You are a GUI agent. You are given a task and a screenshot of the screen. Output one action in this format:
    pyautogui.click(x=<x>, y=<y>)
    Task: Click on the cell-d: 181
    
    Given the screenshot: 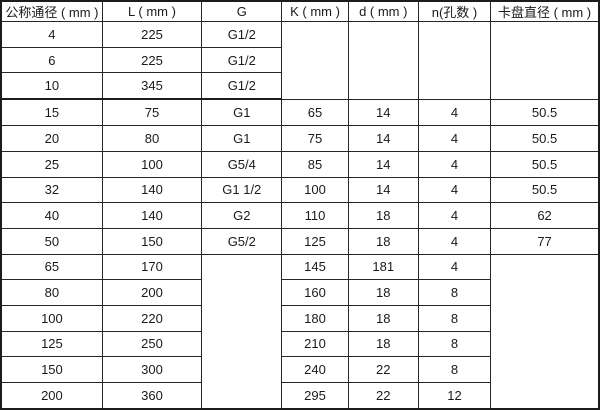 What is the action you would take?
    pyautogui.click(x=383, y=267)
    